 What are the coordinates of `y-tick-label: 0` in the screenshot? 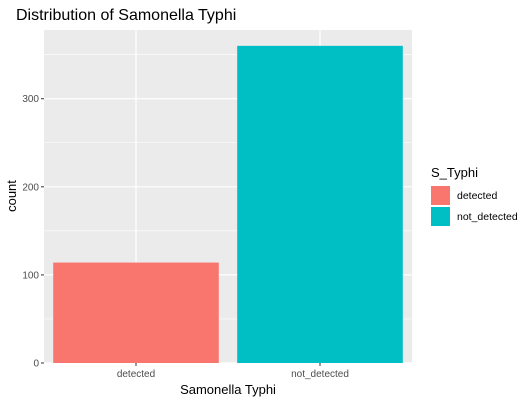 It's located at (36, 364).